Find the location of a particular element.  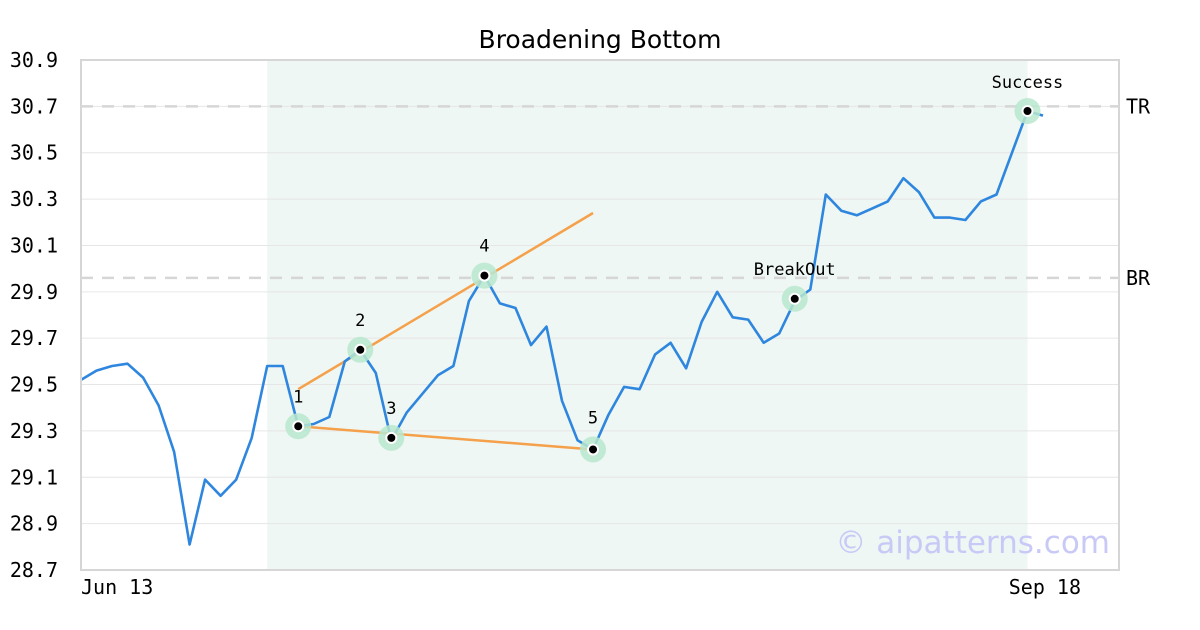

point-label: 5 is located at coordinates (593, 418).